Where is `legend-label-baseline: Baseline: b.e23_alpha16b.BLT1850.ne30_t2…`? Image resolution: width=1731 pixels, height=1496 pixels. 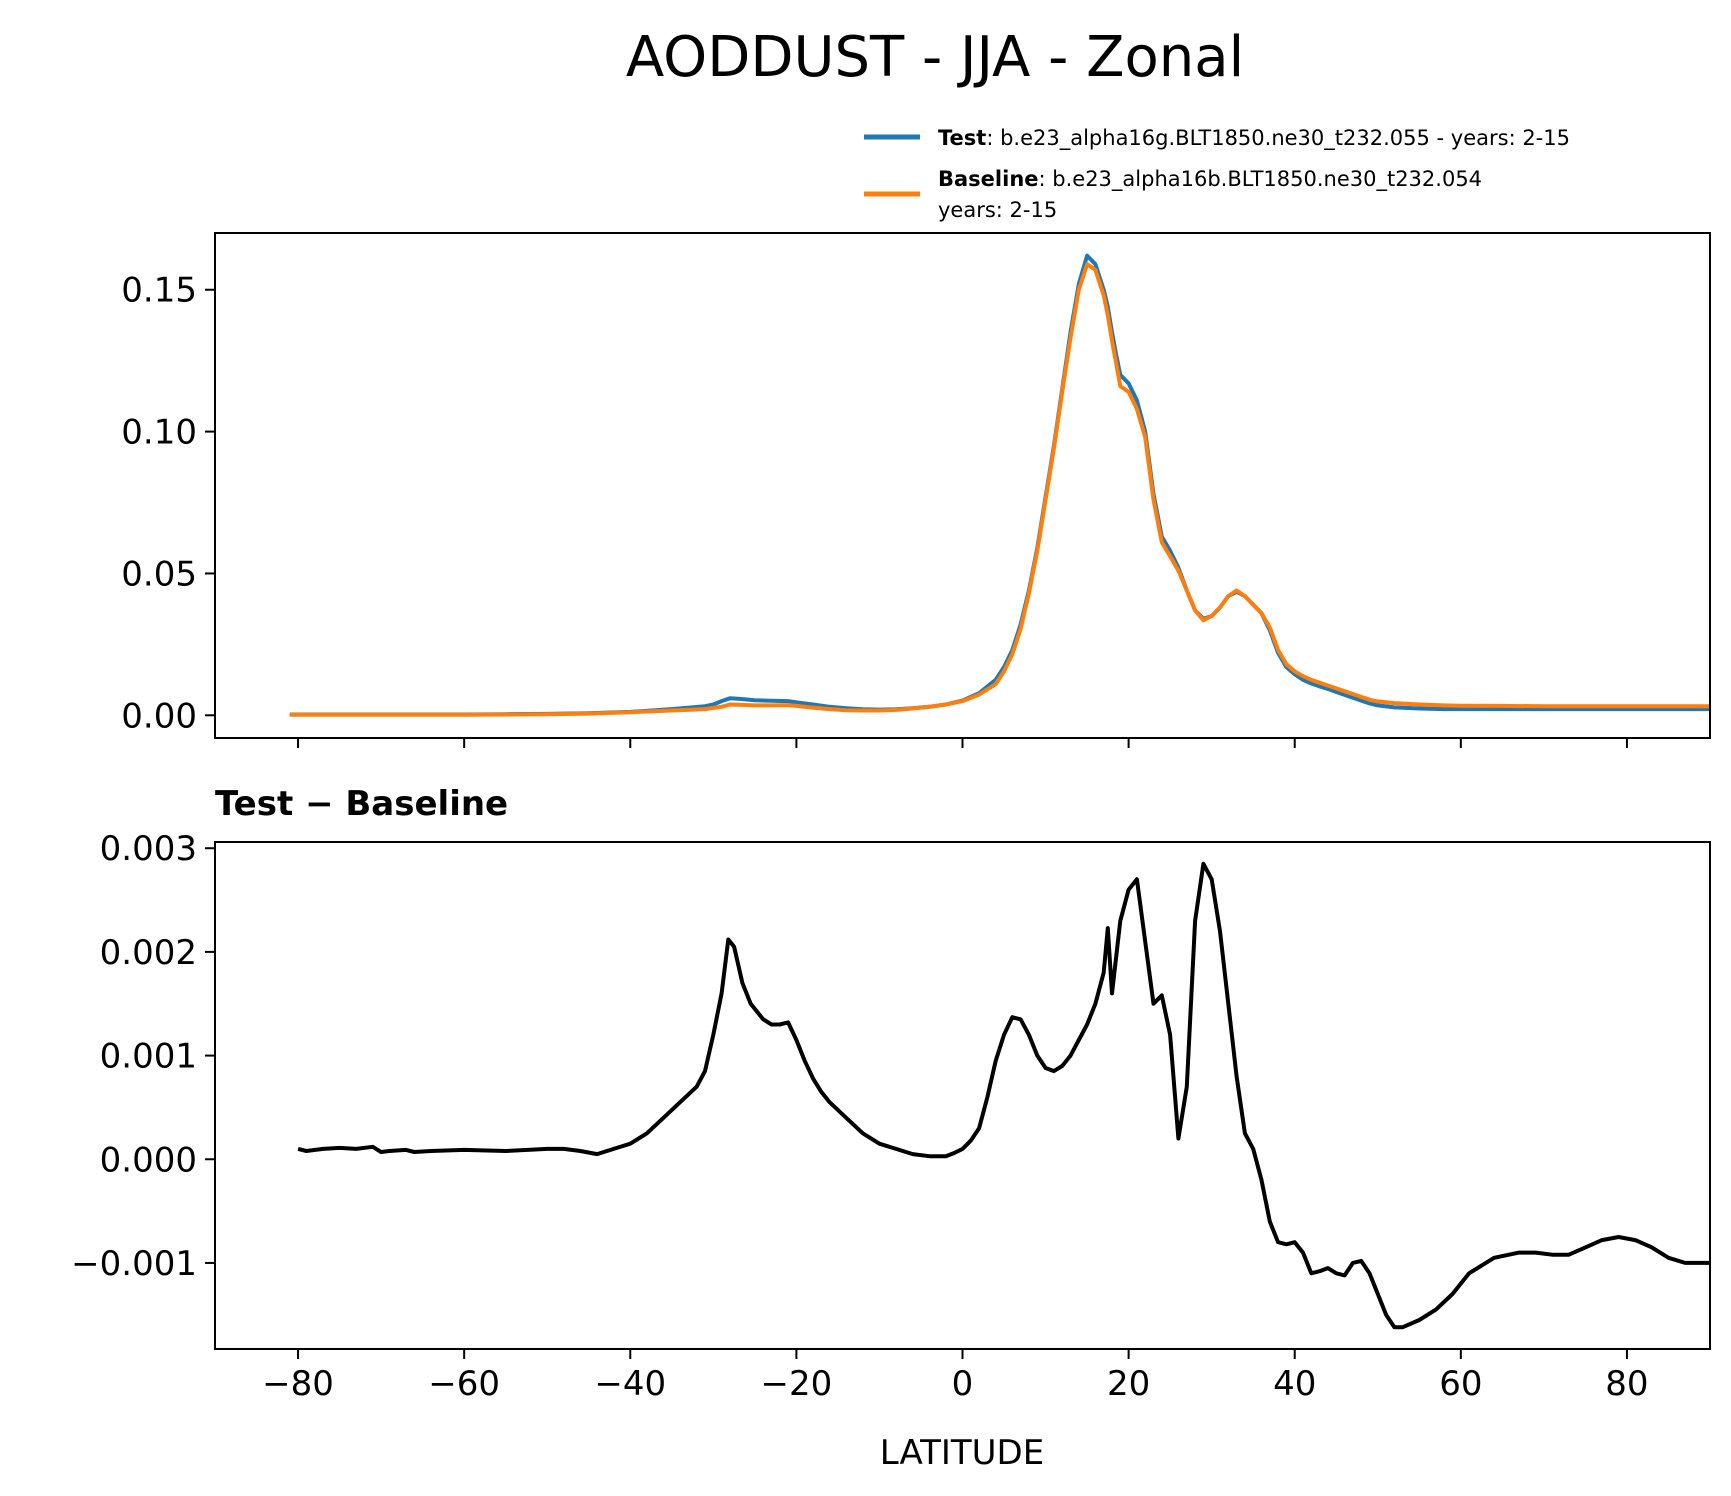
legend-label-baseline: Baseline: b.e23_alpha16b.BLT1850.ne30_t2… is located at coordinates (1210, 179).